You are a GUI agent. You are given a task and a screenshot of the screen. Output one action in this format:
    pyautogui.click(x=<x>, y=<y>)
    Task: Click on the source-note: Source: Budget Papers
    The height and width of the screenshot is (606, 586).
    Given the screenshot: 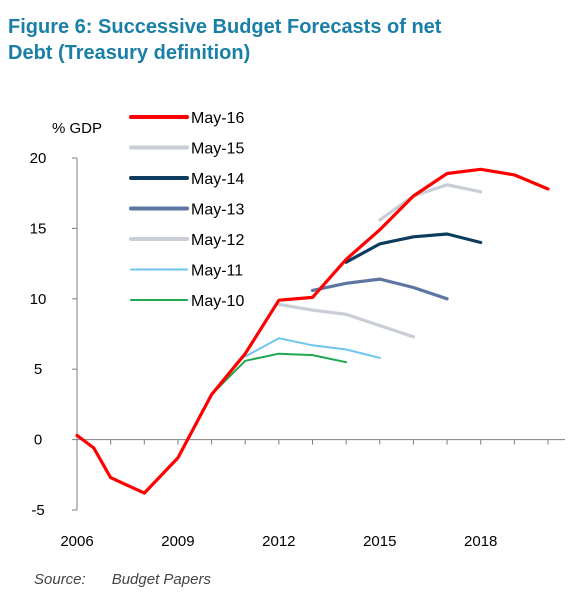 What is the action you would take?
    pyautogui.click(x=122, y=579)
    